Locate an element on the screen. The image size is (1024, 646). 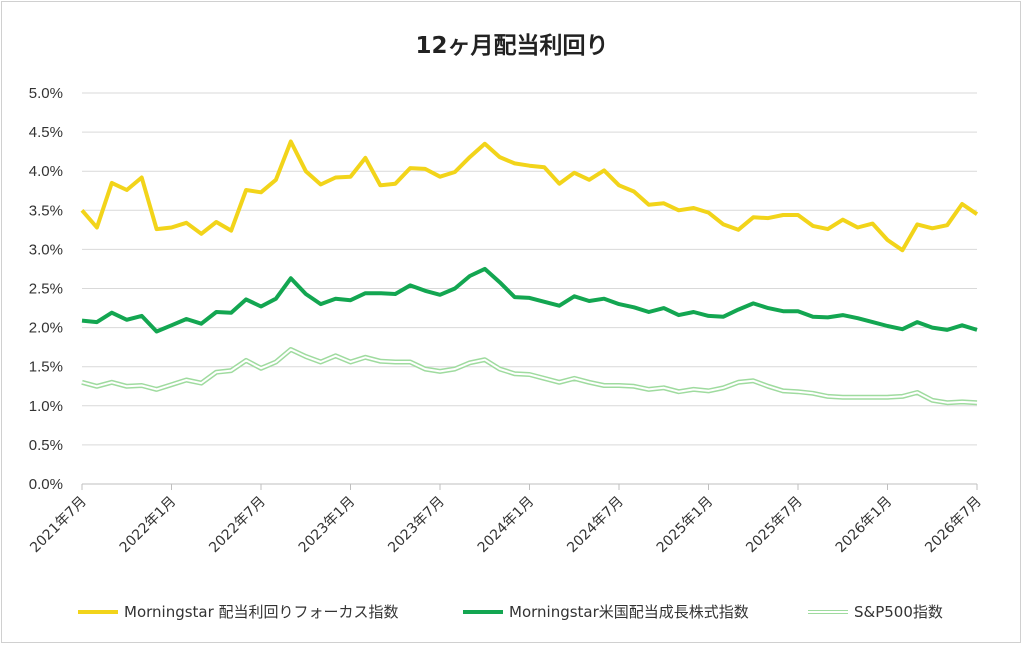
y-tick-label: 1.0% is located at coordinates (46, 406).